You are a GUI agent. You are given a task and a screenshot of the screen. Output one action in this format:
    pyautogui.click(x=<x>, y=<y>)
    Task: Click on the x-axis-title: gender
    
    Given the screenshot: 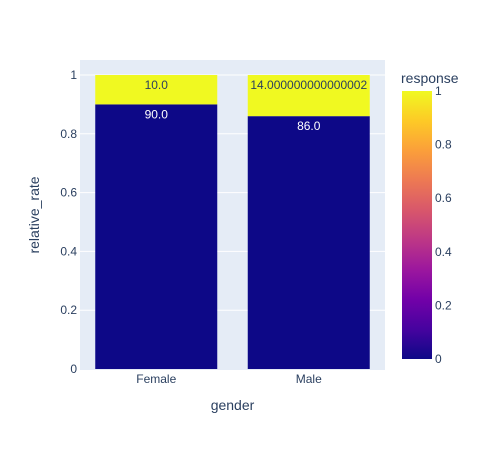 What is the action you would take?
    pyautogui.click(x=233, y=405)
    